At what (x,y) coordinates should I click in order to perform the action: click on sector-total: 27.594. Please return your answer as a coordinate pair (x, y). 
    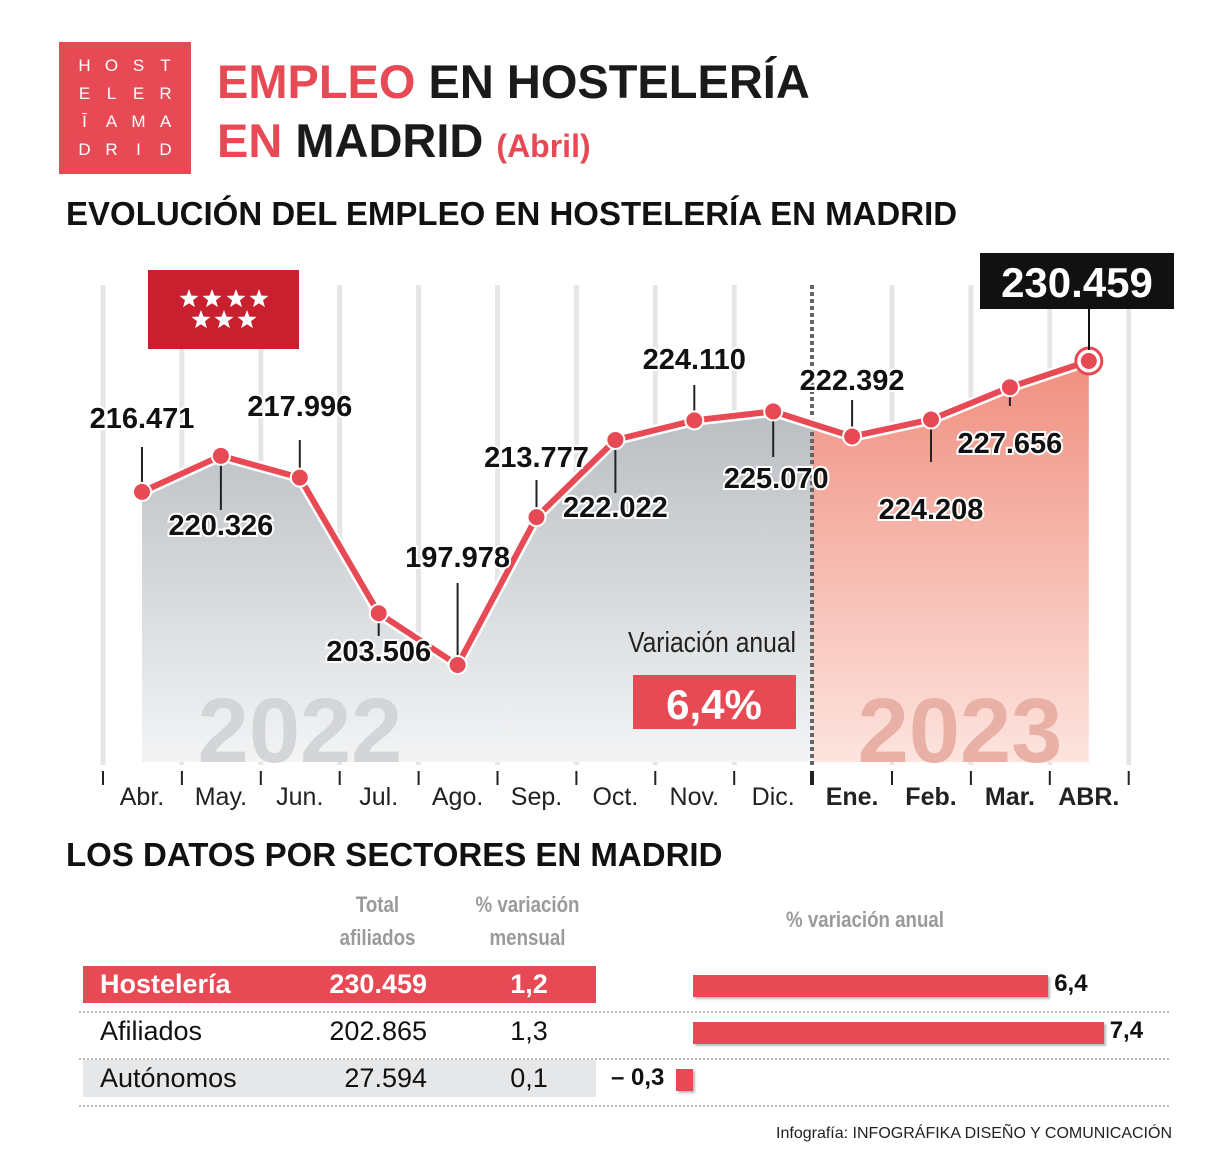
    Looking at the image, I should click on (385, 1078).